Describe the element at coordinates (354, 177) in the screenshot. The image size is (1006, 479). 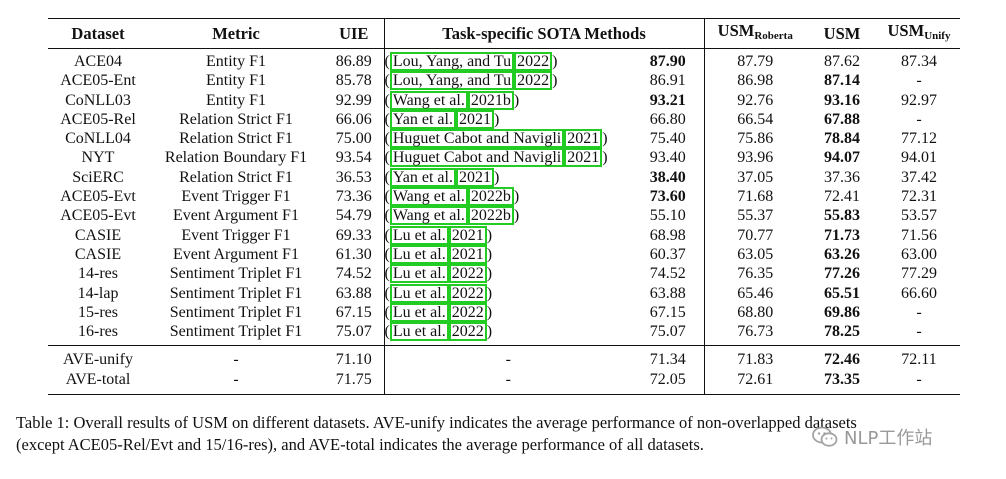
I see `cell-uie: 36.53` at that location.